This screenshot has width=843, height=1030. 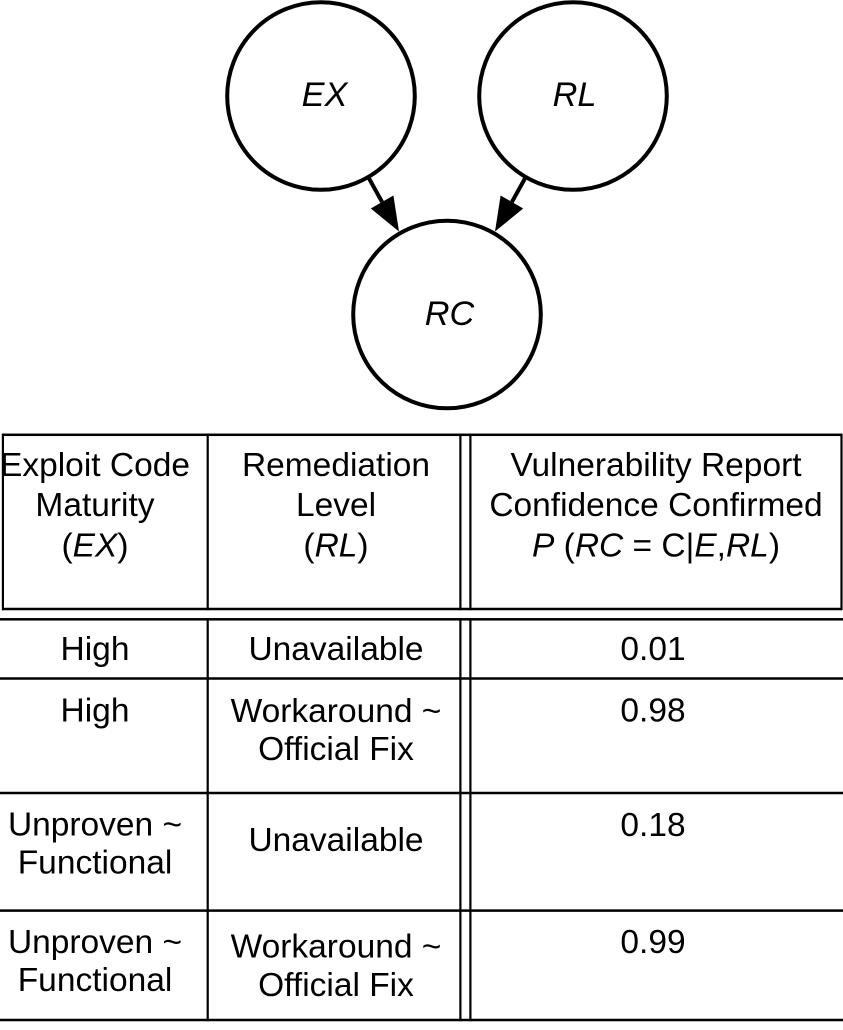 What do you see at coordinates (652, 711) in the screenshot?
I see `svg-text: 0.98` at bounding box center [652, 711].